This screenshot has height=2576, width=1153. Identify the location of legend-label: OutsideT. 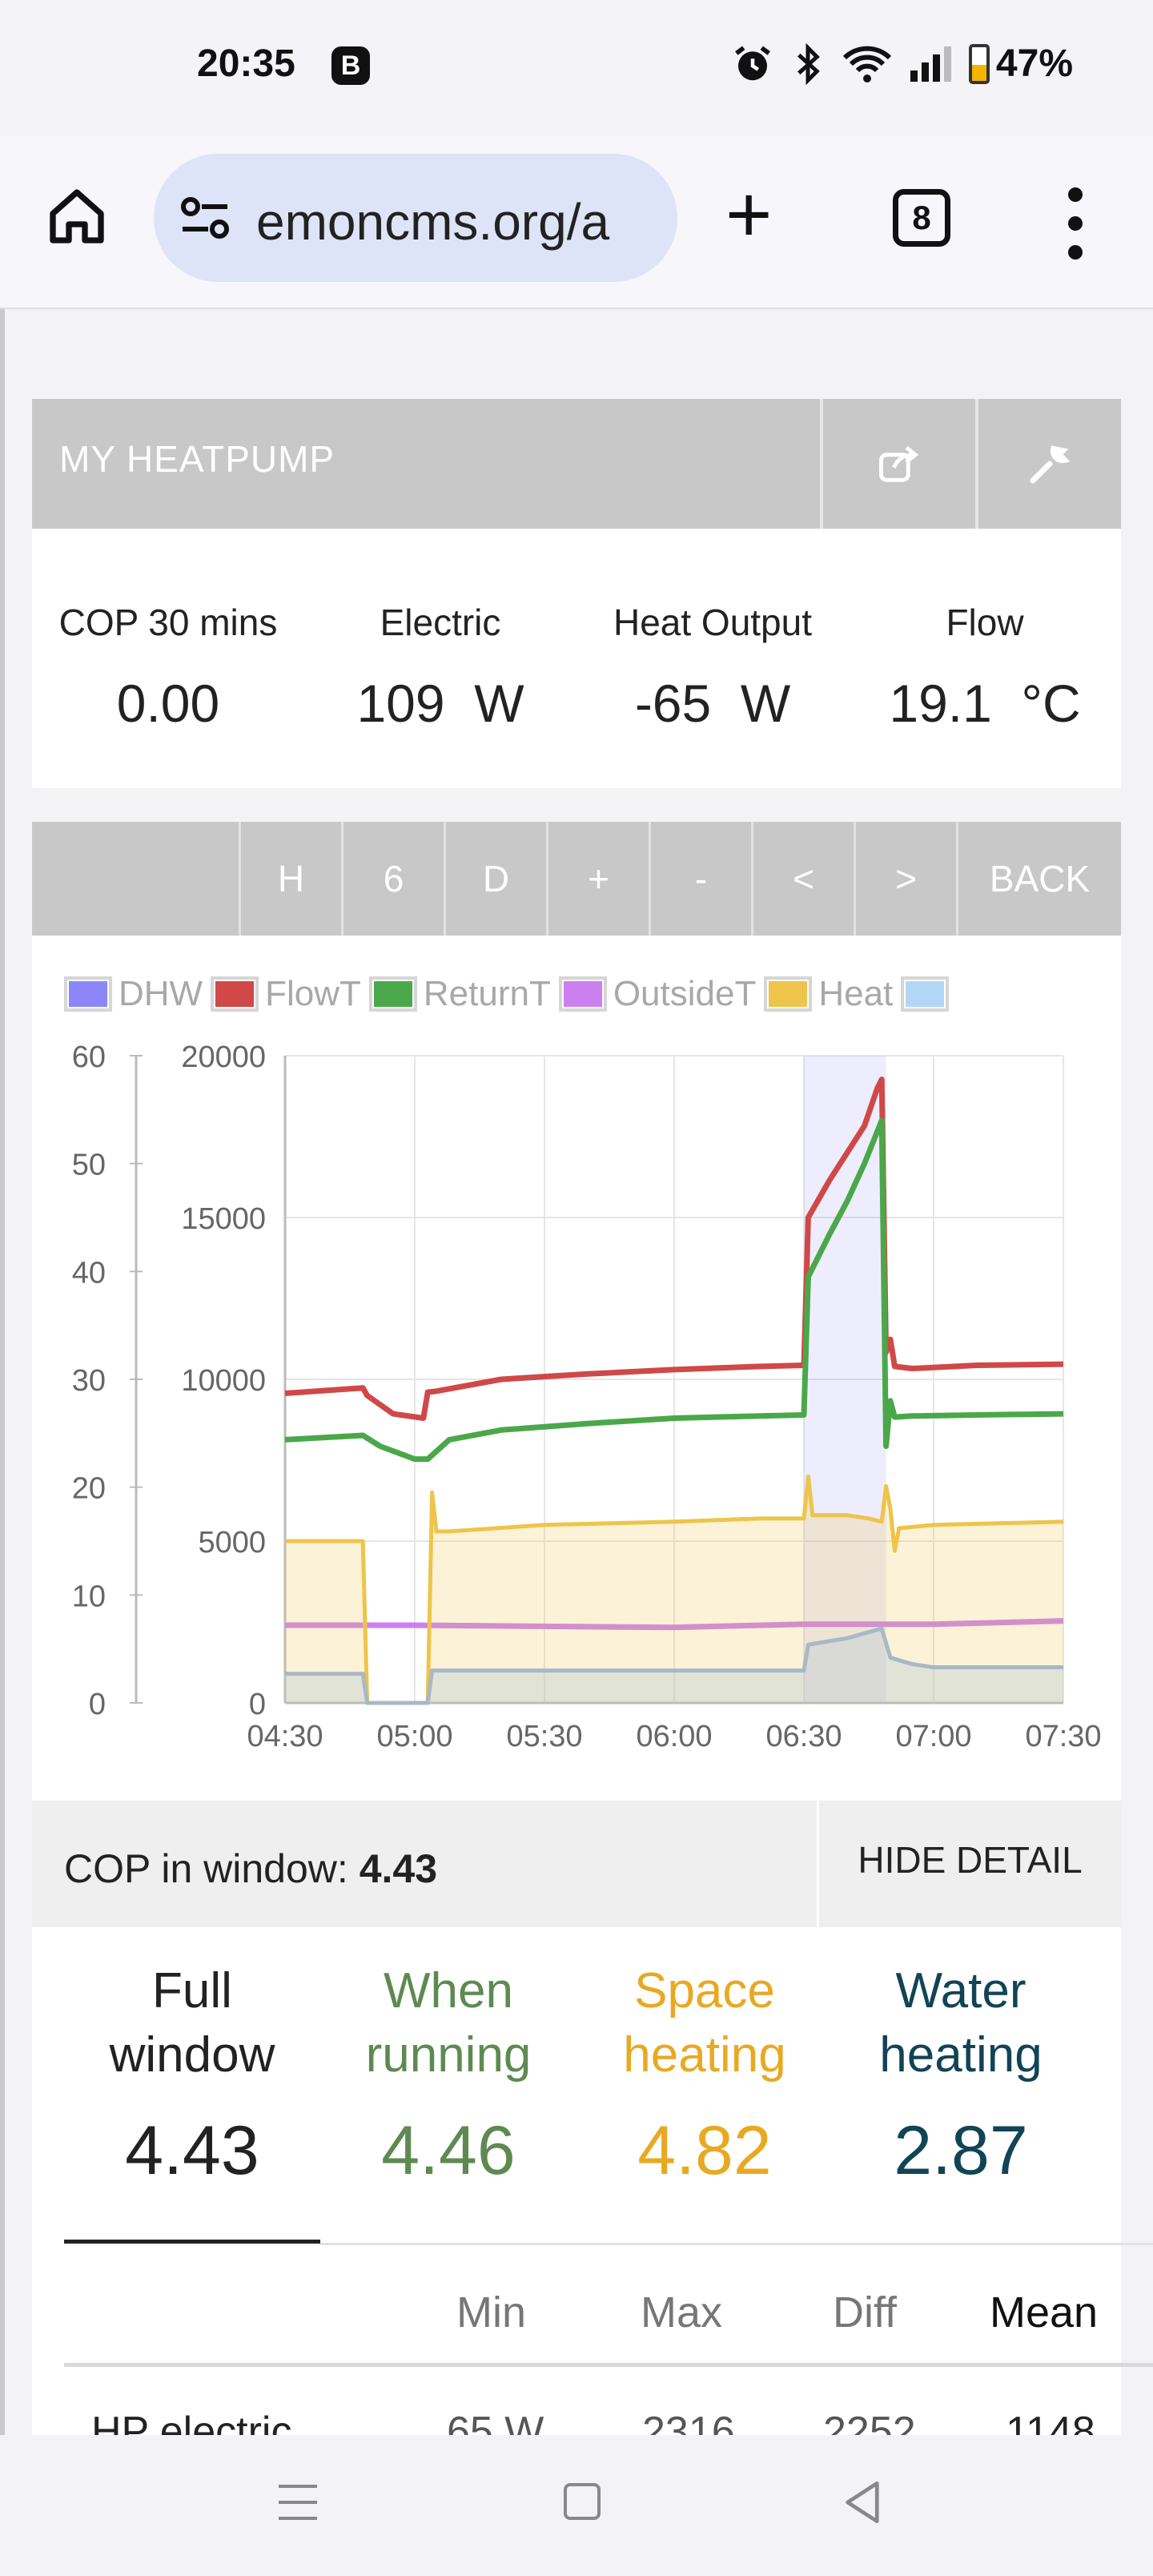
(685, 993).